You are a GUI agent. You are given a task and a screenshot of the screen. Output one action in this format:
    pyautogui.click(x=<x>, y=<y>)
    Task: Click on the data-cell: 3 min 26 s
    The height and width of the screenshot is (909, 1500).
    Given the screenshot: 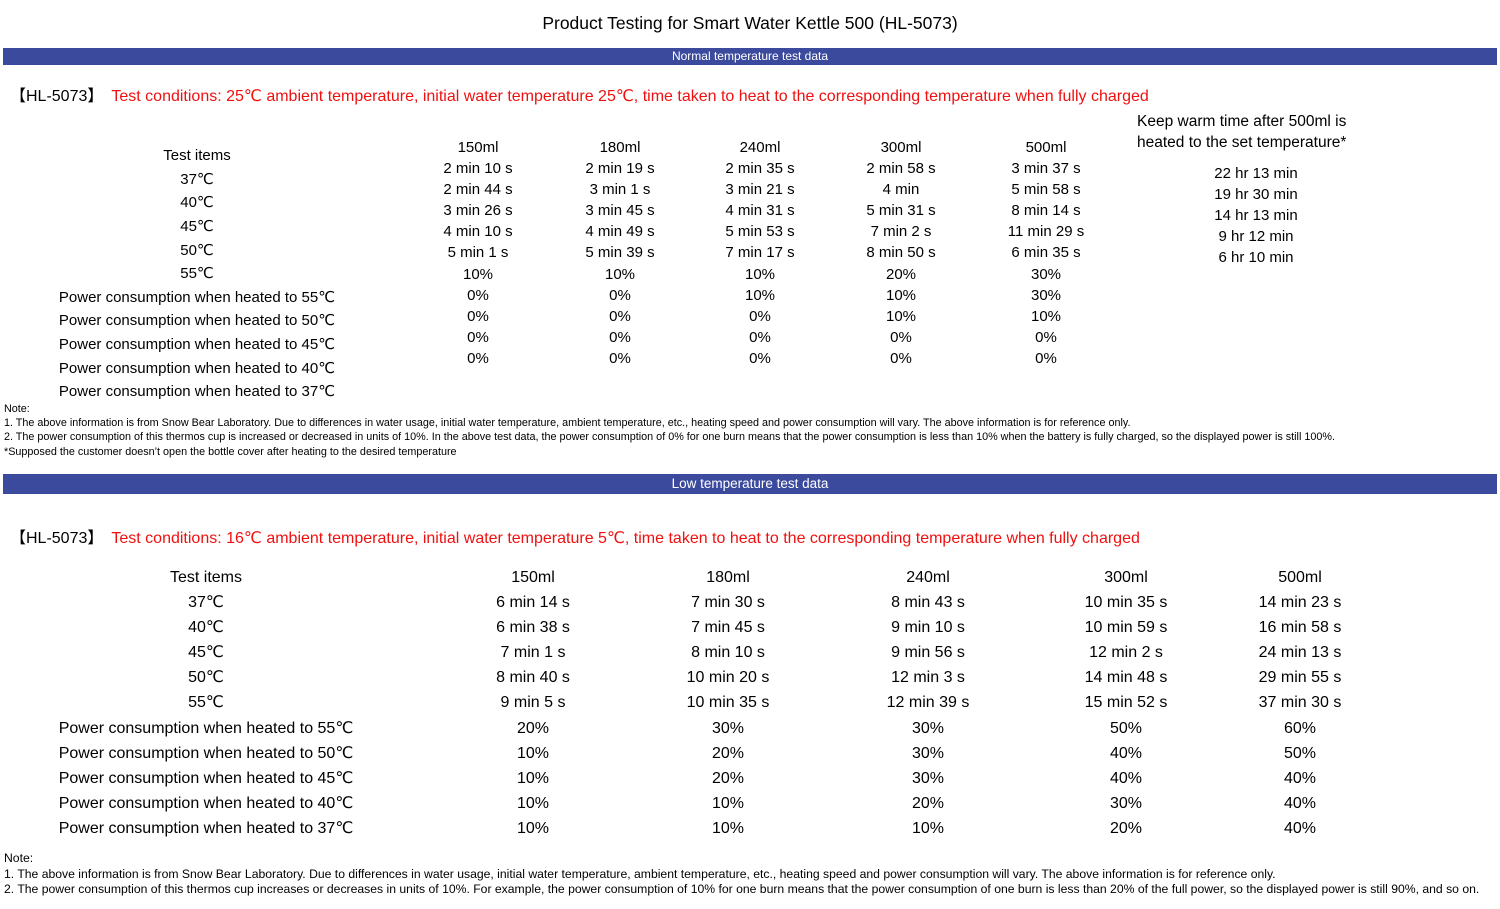 What is the action you would take?
    pyautogui.click(x=478, y=211)
    